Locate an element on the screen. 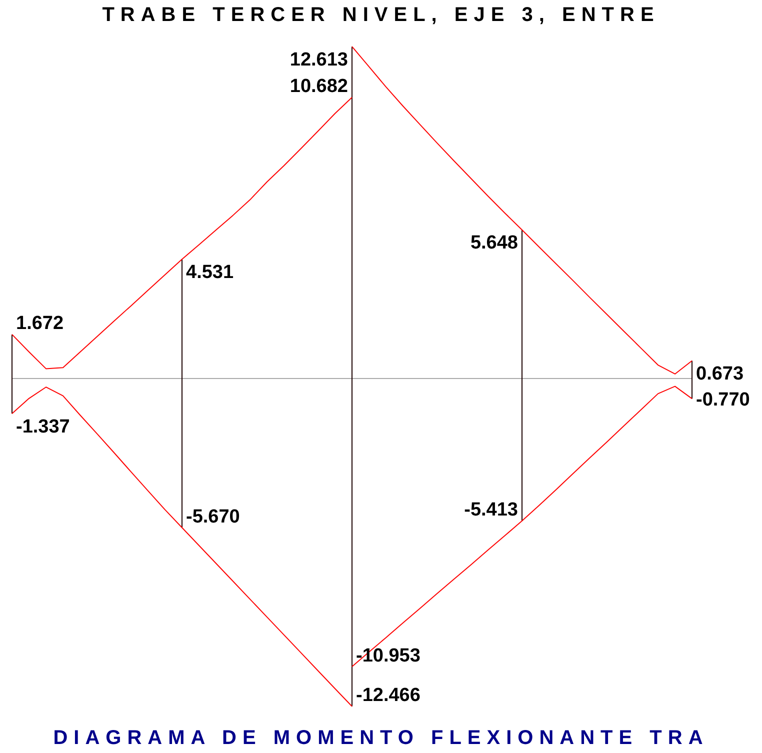 This screenshot has height=753, width=762. data-label: -0.770 is located at coordinates (723, 399).